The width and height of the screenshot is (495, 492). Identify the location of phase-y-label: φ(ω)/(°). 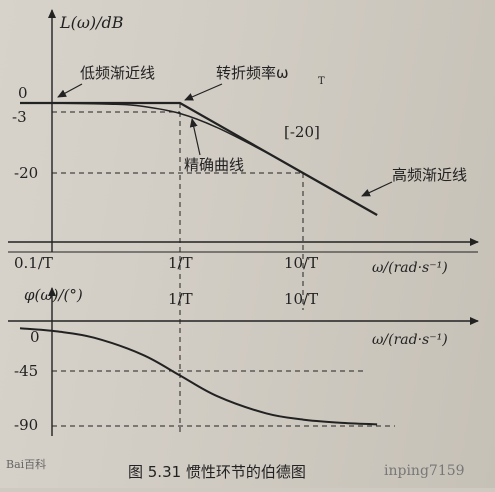
(53, 295).